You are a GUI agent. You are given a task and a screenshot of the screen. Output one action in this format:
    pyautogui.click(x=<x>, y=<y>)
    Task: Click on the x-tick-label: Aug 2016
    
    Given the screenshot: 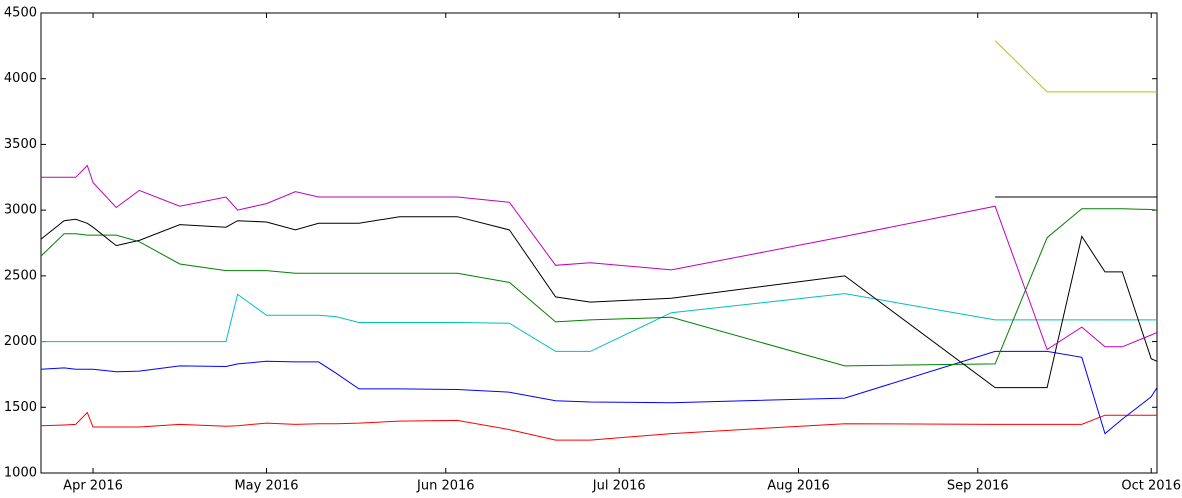 What is the action you would take?
    pyautogui.click(x=798, y=486)
    